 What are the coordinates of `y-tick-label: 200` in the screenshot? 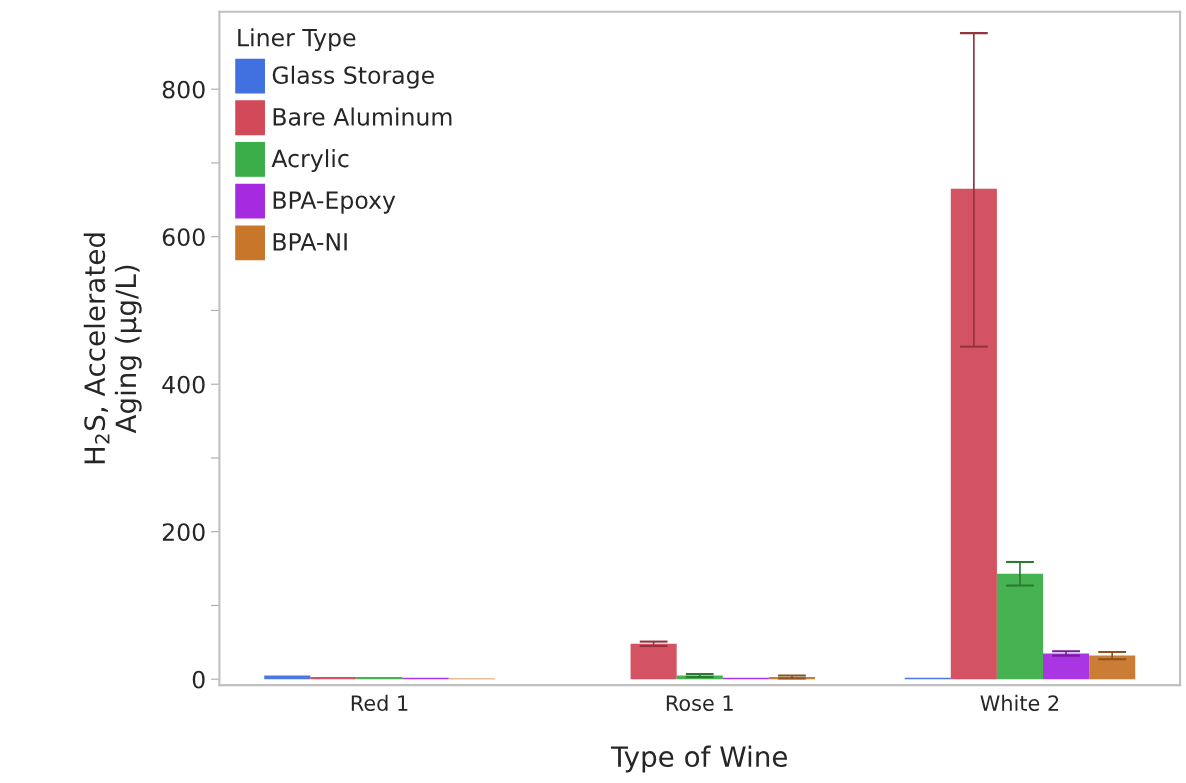 It's located at (183, 532).